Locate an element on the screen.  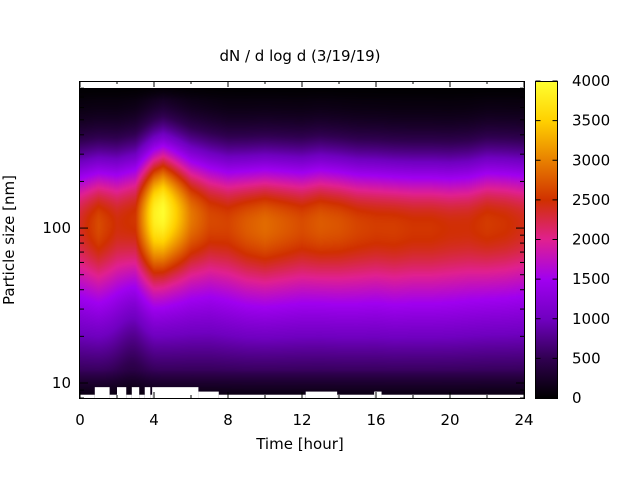
x-tick-label: 16 is located at coordinates (375, 420).